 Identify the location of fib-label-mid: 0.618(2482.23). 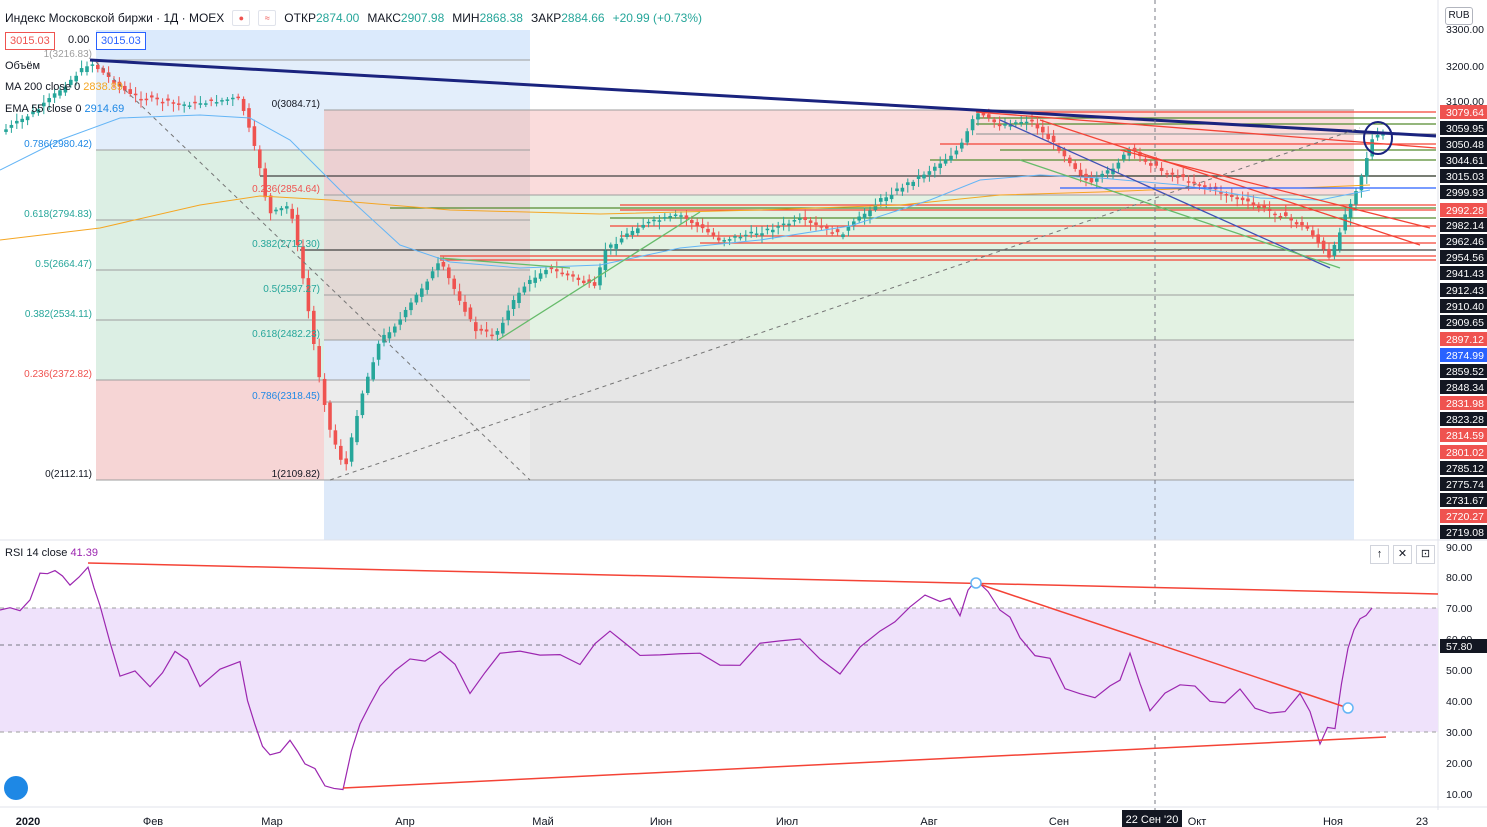
(286, 334).